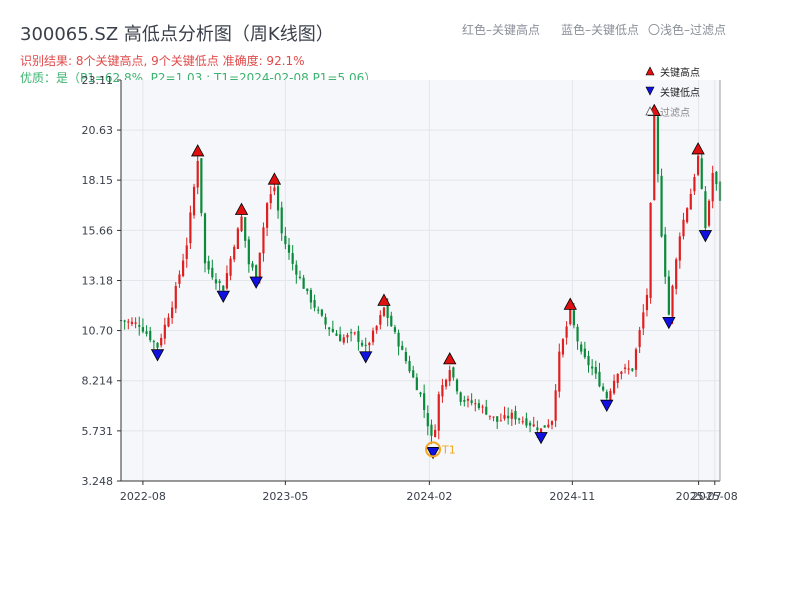 The height and width of the screenshot is (600, 800). Describe the element at coordinates (177, 34) in the screenshot. I see `chart-title: 300065.SZ 高低点分析图（周K线图）` at that location.